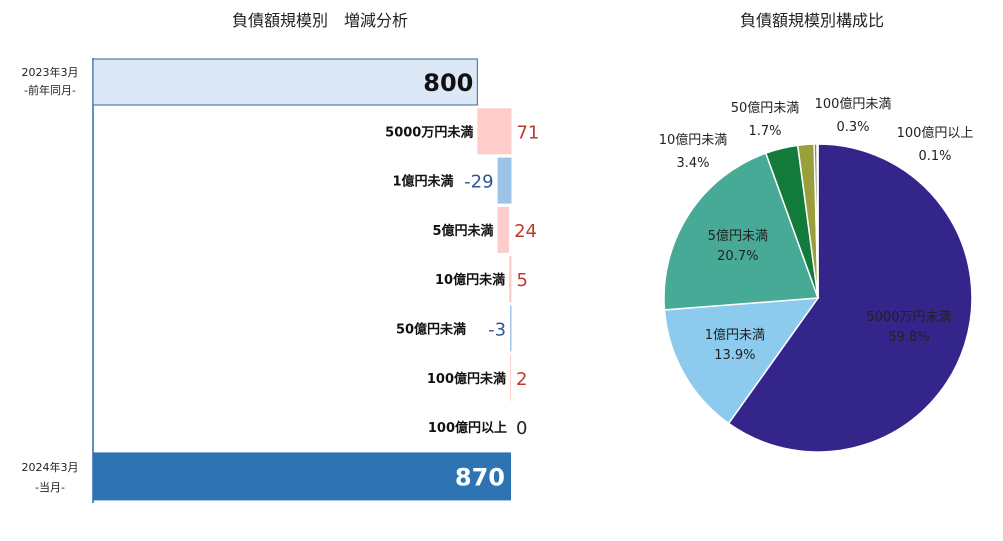 The width and height of the screenshot is (1003, 541). Describe the element at coordinates (765, 108) in the screenshot. I see `pie-slice-label: 50億円未満` at that location.